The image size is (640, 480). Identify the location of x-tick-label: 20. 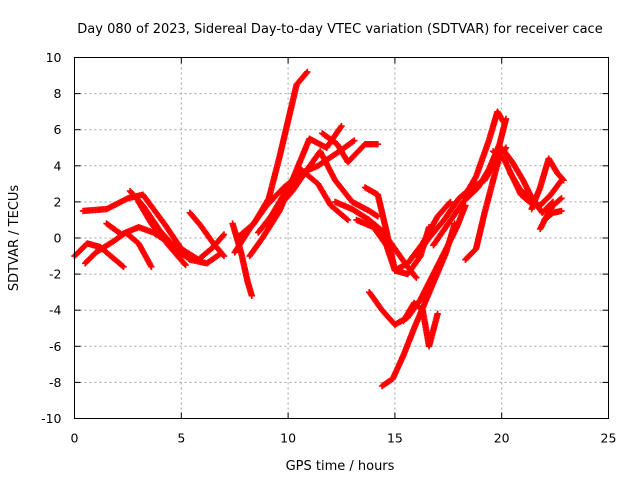
(502, 438).